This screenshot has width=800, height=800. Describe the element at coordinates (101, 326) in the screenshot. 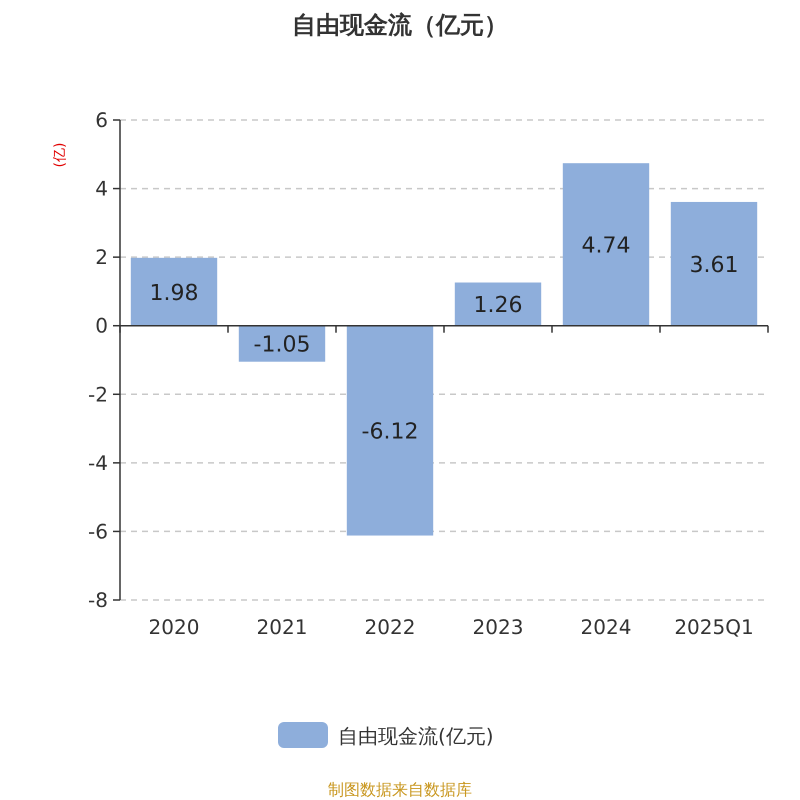

I see `y-tick-label: 0` at that location.